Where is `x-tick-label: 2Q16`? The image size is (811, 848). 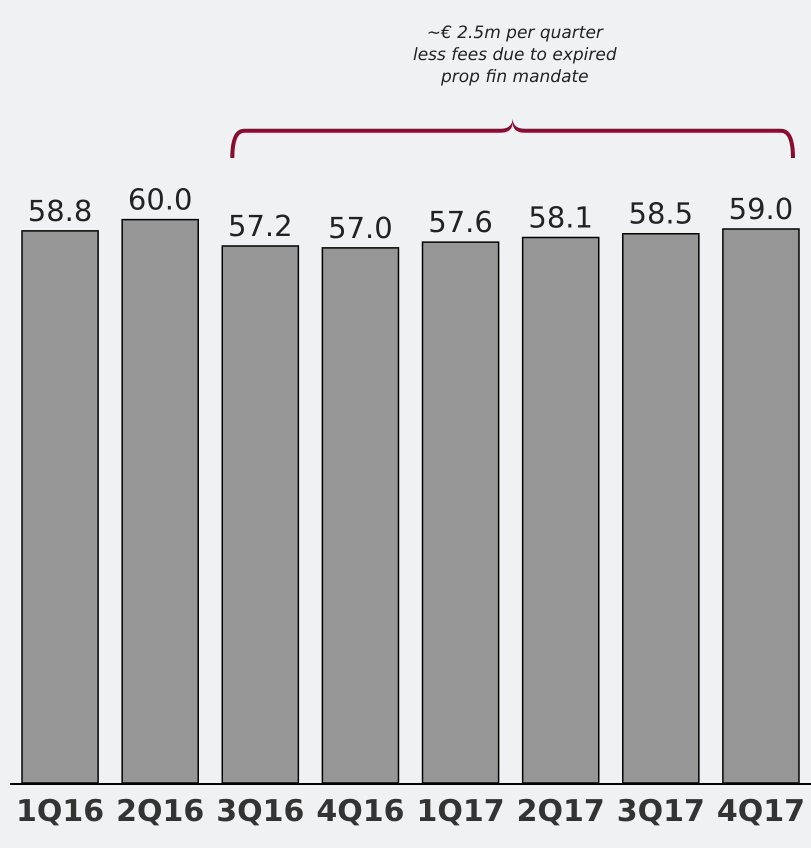 x-tick-label: 2Q16 is located at coordinates (160, 811).